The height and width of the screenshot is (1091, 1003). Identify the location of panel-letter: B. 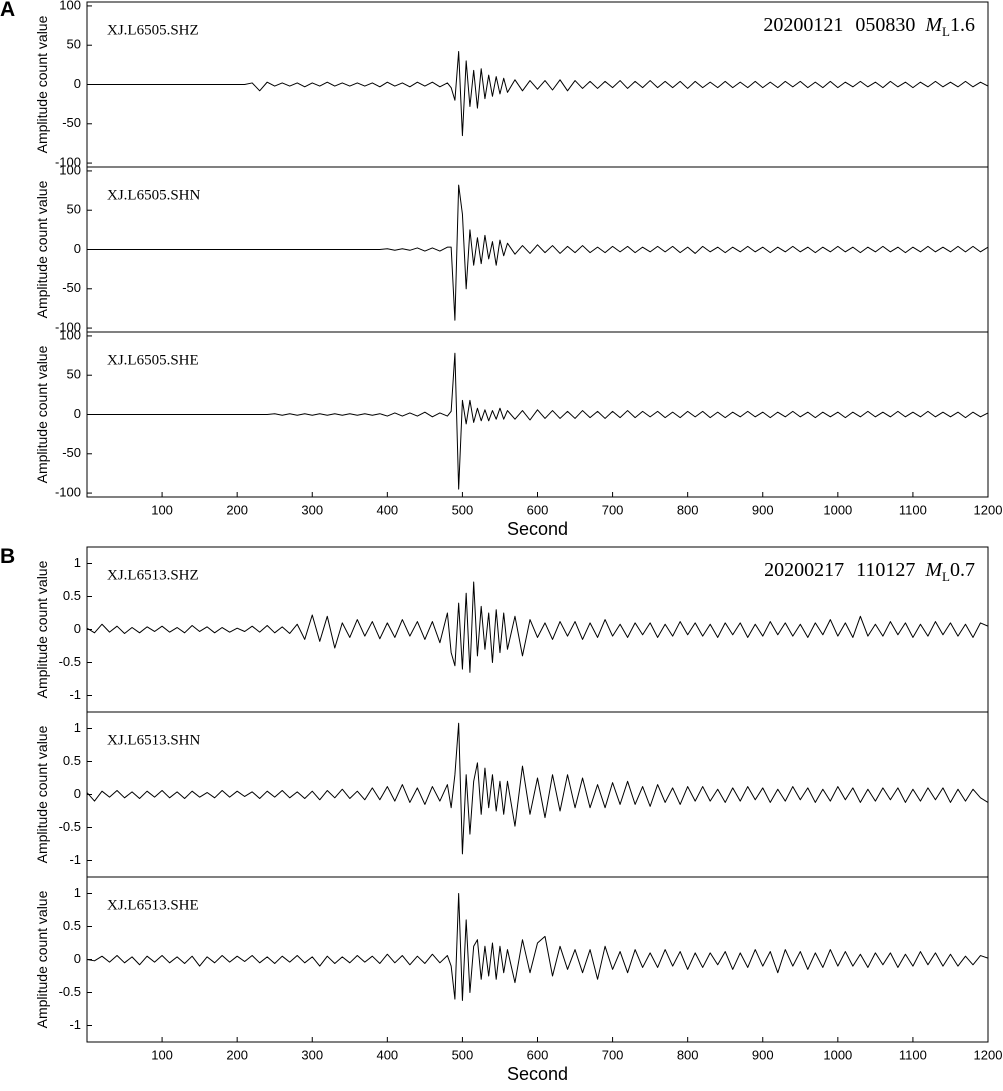
(7, 556).